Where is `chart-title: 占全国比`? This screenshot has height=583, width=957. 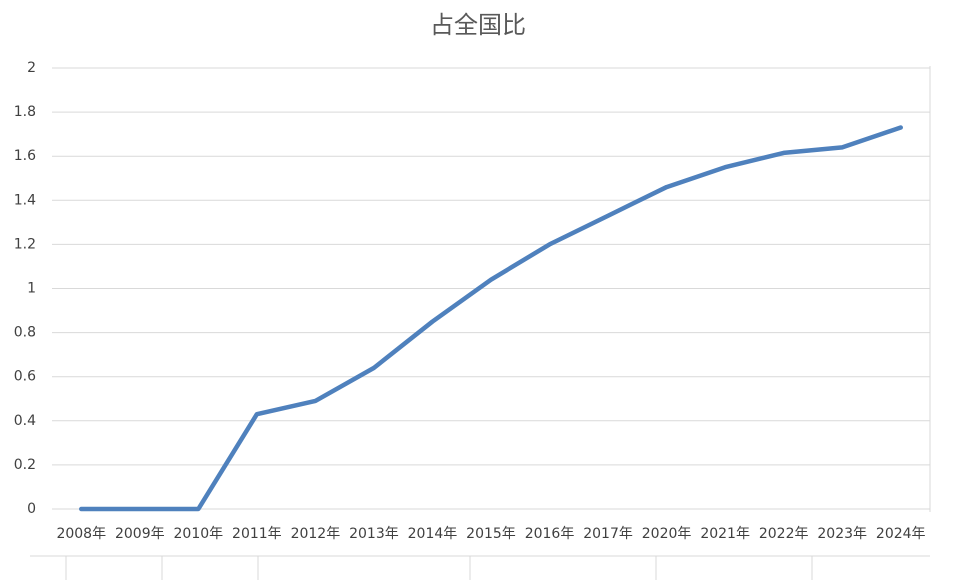
chart-title: 占全国比 is located at coordinates (478, 25).